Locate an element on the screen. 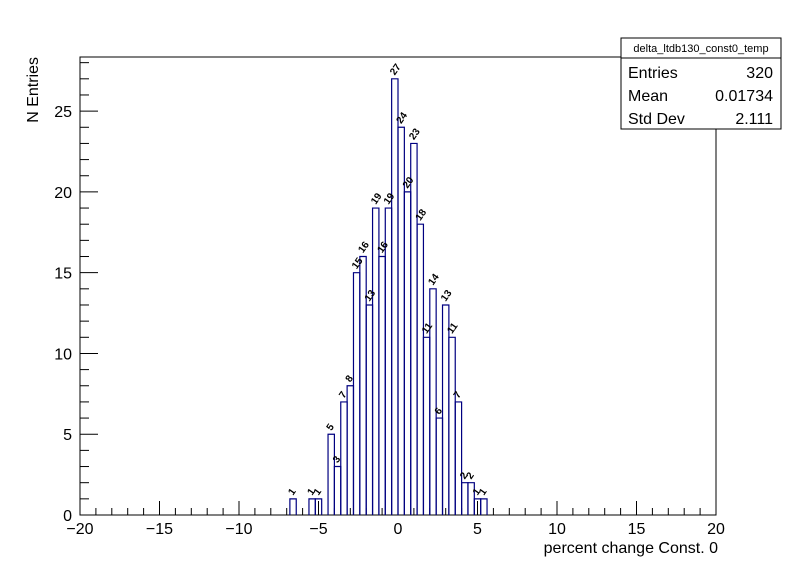 The height and width of the screenshot is (572, 796). bin-value-label: 5 is located at coordinates (331, 427).